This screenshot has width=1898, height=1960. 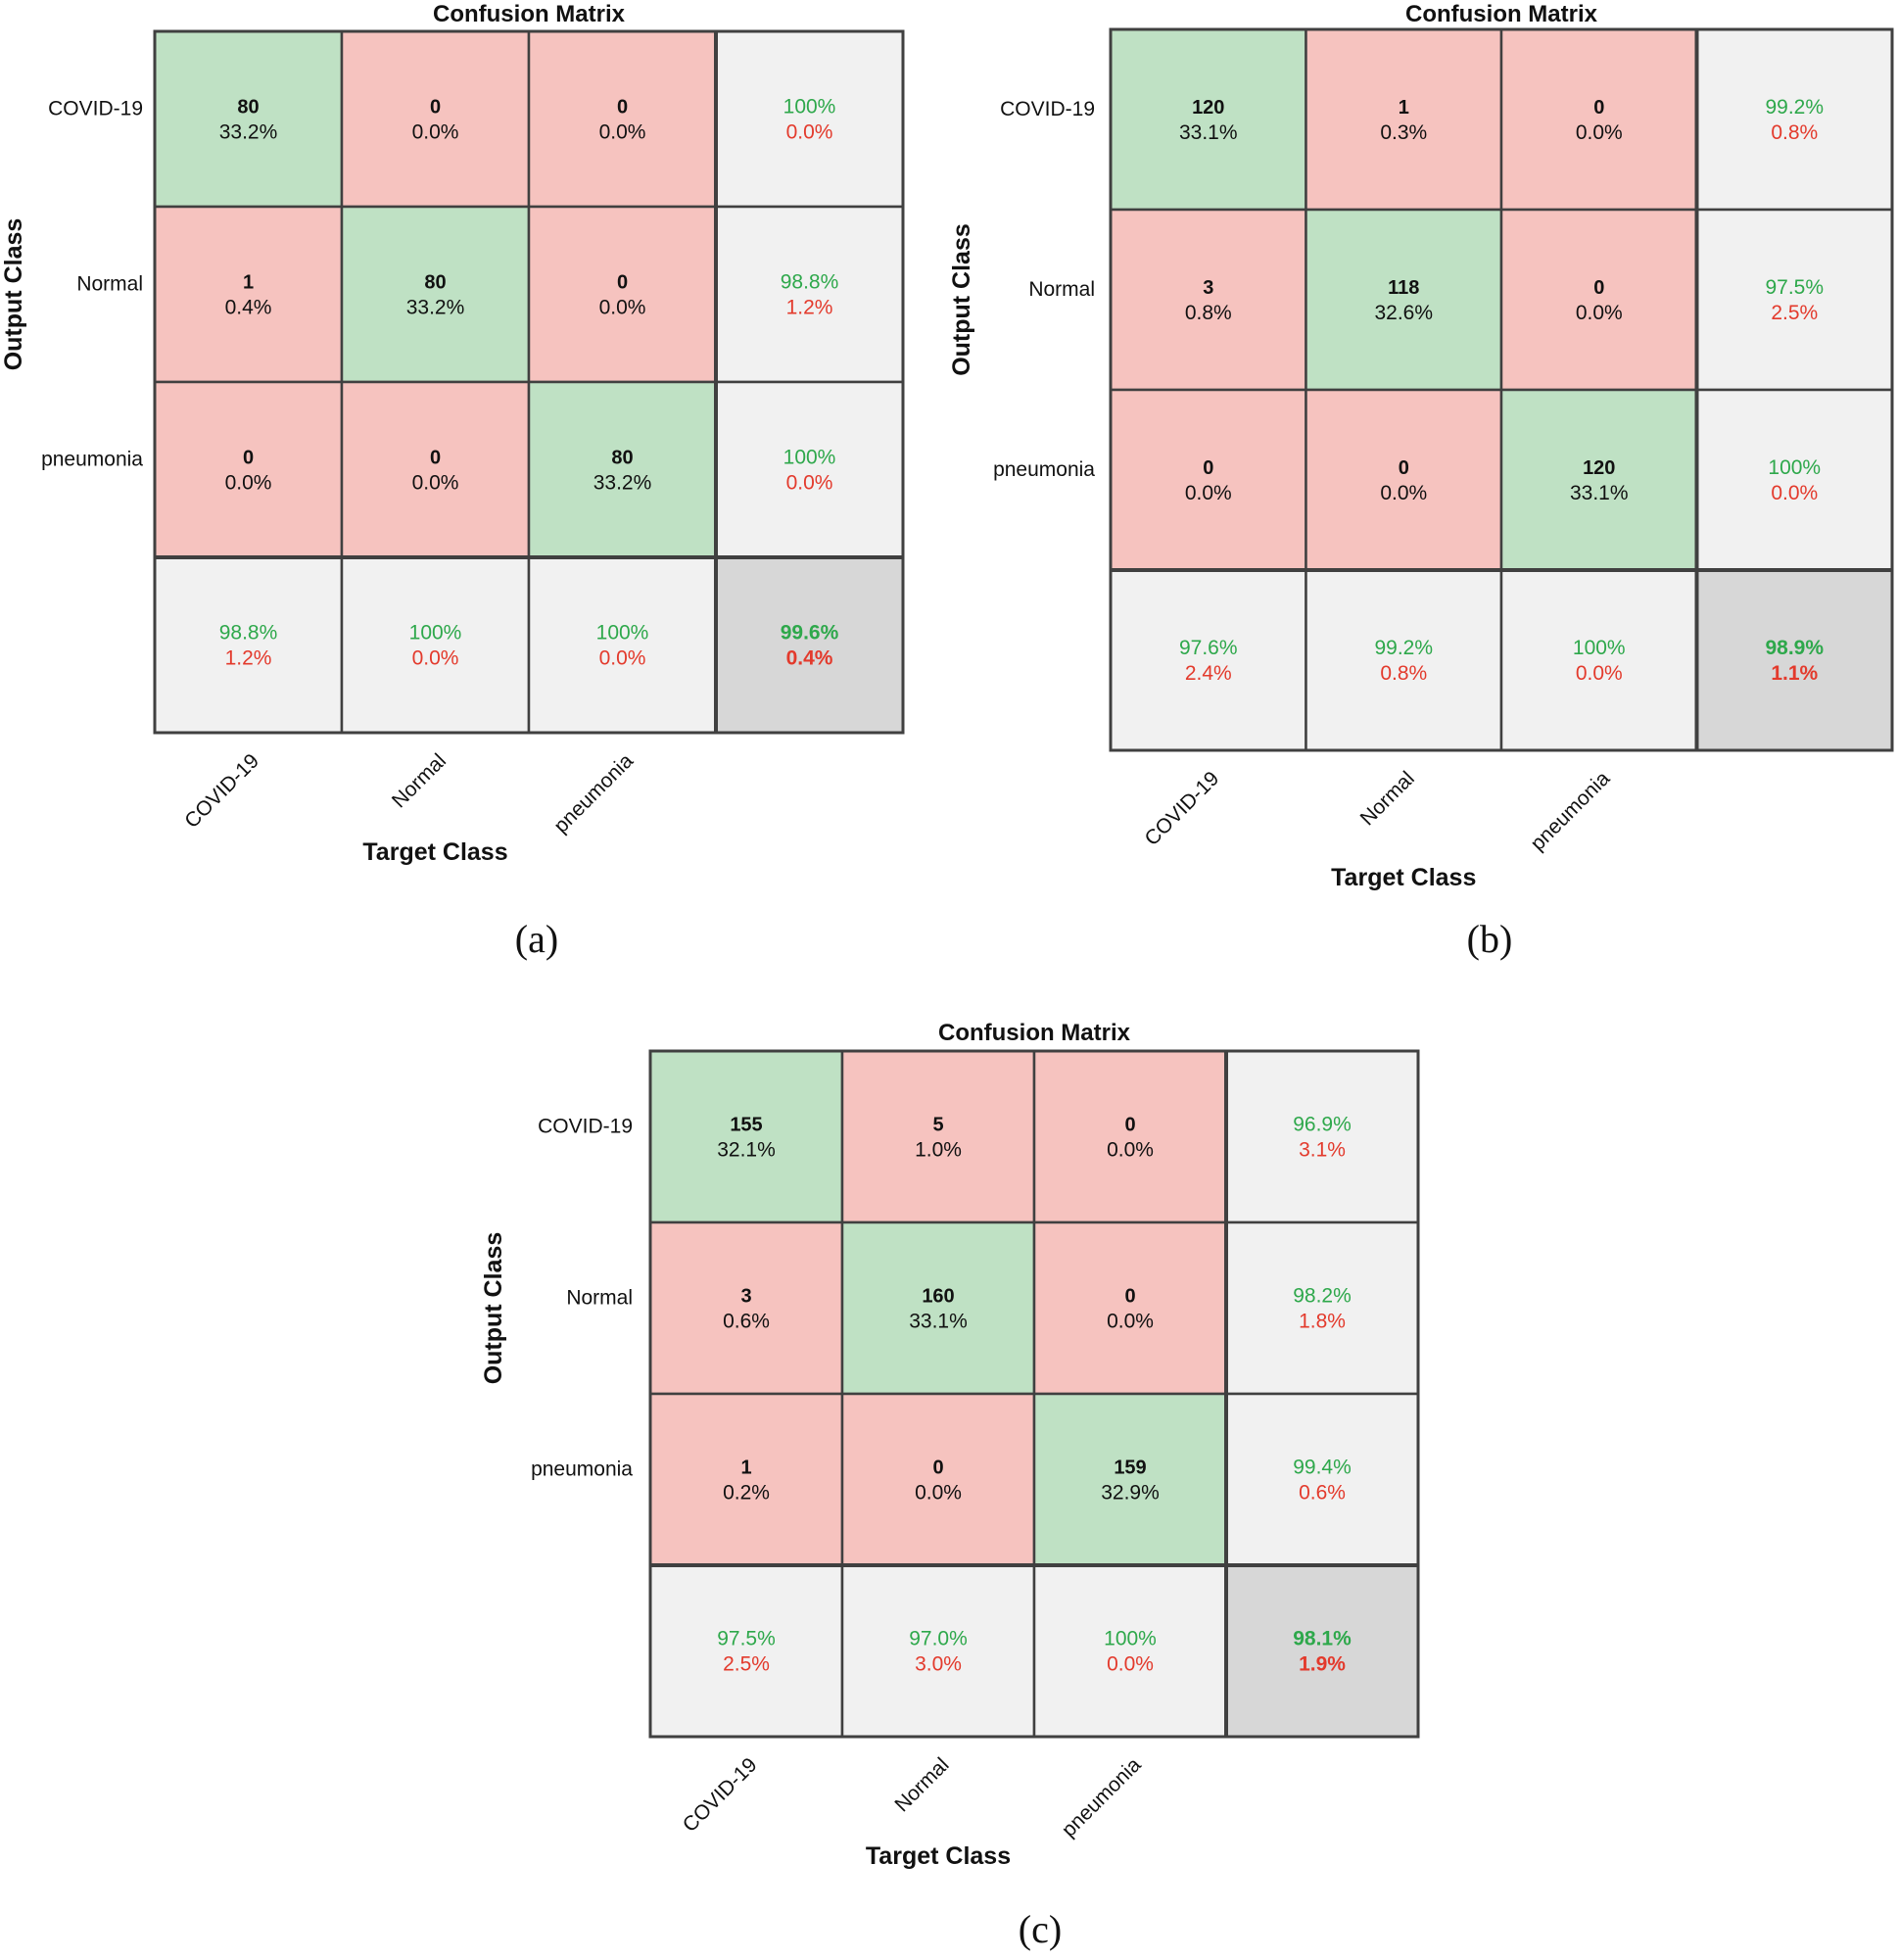 What do you see at coordinates (1403, 313) in the screenshot?
I see `cell-percent: 32.6%` at bounding box center [1403, 313].